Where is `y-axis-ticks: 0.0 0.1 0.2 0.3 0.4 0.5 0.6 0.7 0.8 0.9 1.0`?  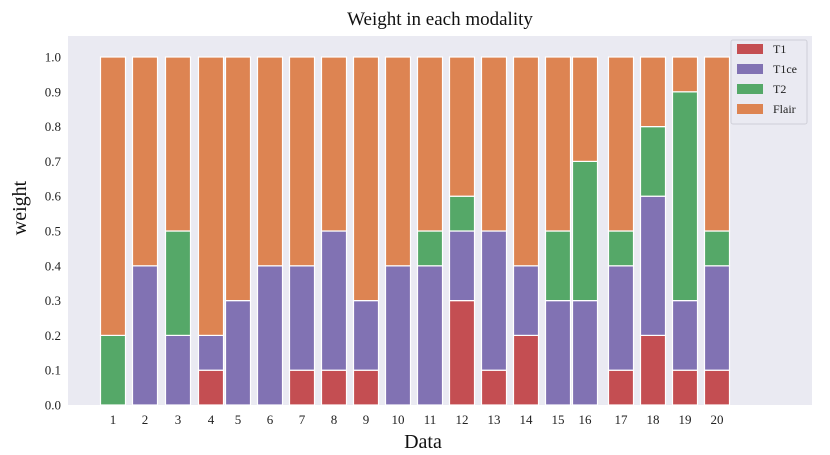 y-axis-ticks: 0.0 0.1 0.2 0.3 0.4 0.5 0.6 0.7 0.8 0.9 1.0 is located at coordinates (53, 231).